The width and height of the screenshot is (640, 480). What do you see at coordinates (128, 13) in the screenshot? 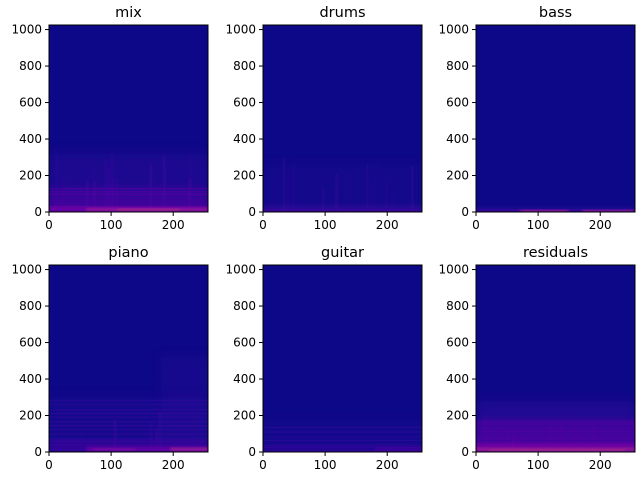
I see `subplot-title-mix: mix` at bounding box center [128, 13].